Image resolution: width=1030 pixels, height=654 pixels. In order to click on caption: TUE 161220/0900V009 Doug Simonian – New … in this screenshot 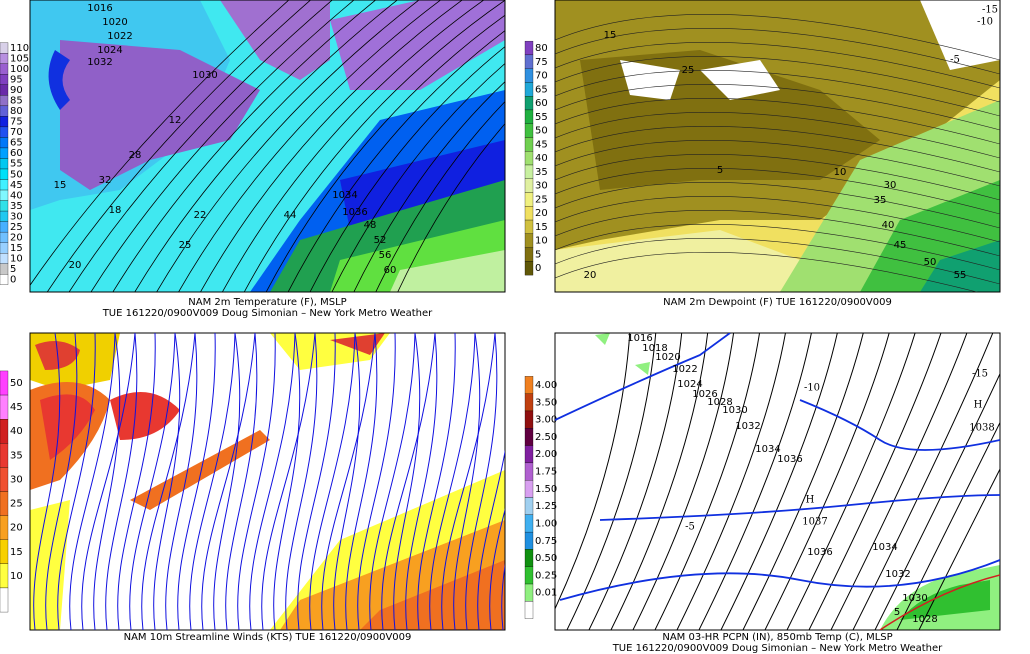, I will do `click(777, 648)`.